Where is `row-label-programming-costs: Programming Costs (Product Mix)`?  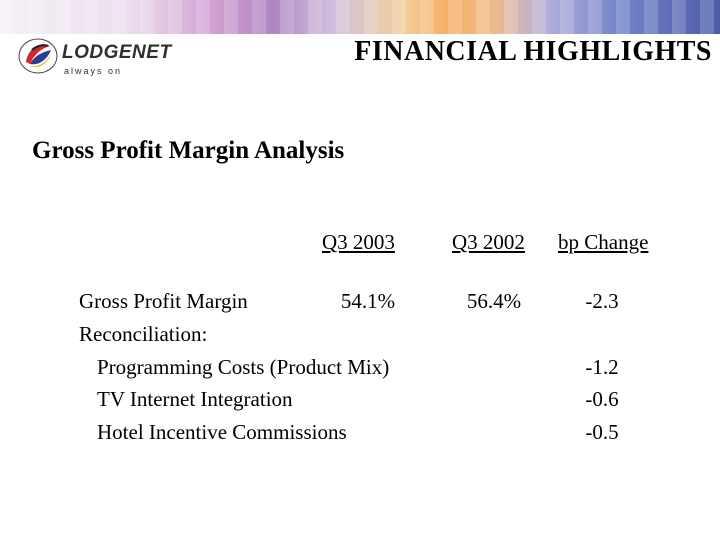 row-label-programming-costs: Programming Costs (Product Mix) is located at coordinates (243, 367).